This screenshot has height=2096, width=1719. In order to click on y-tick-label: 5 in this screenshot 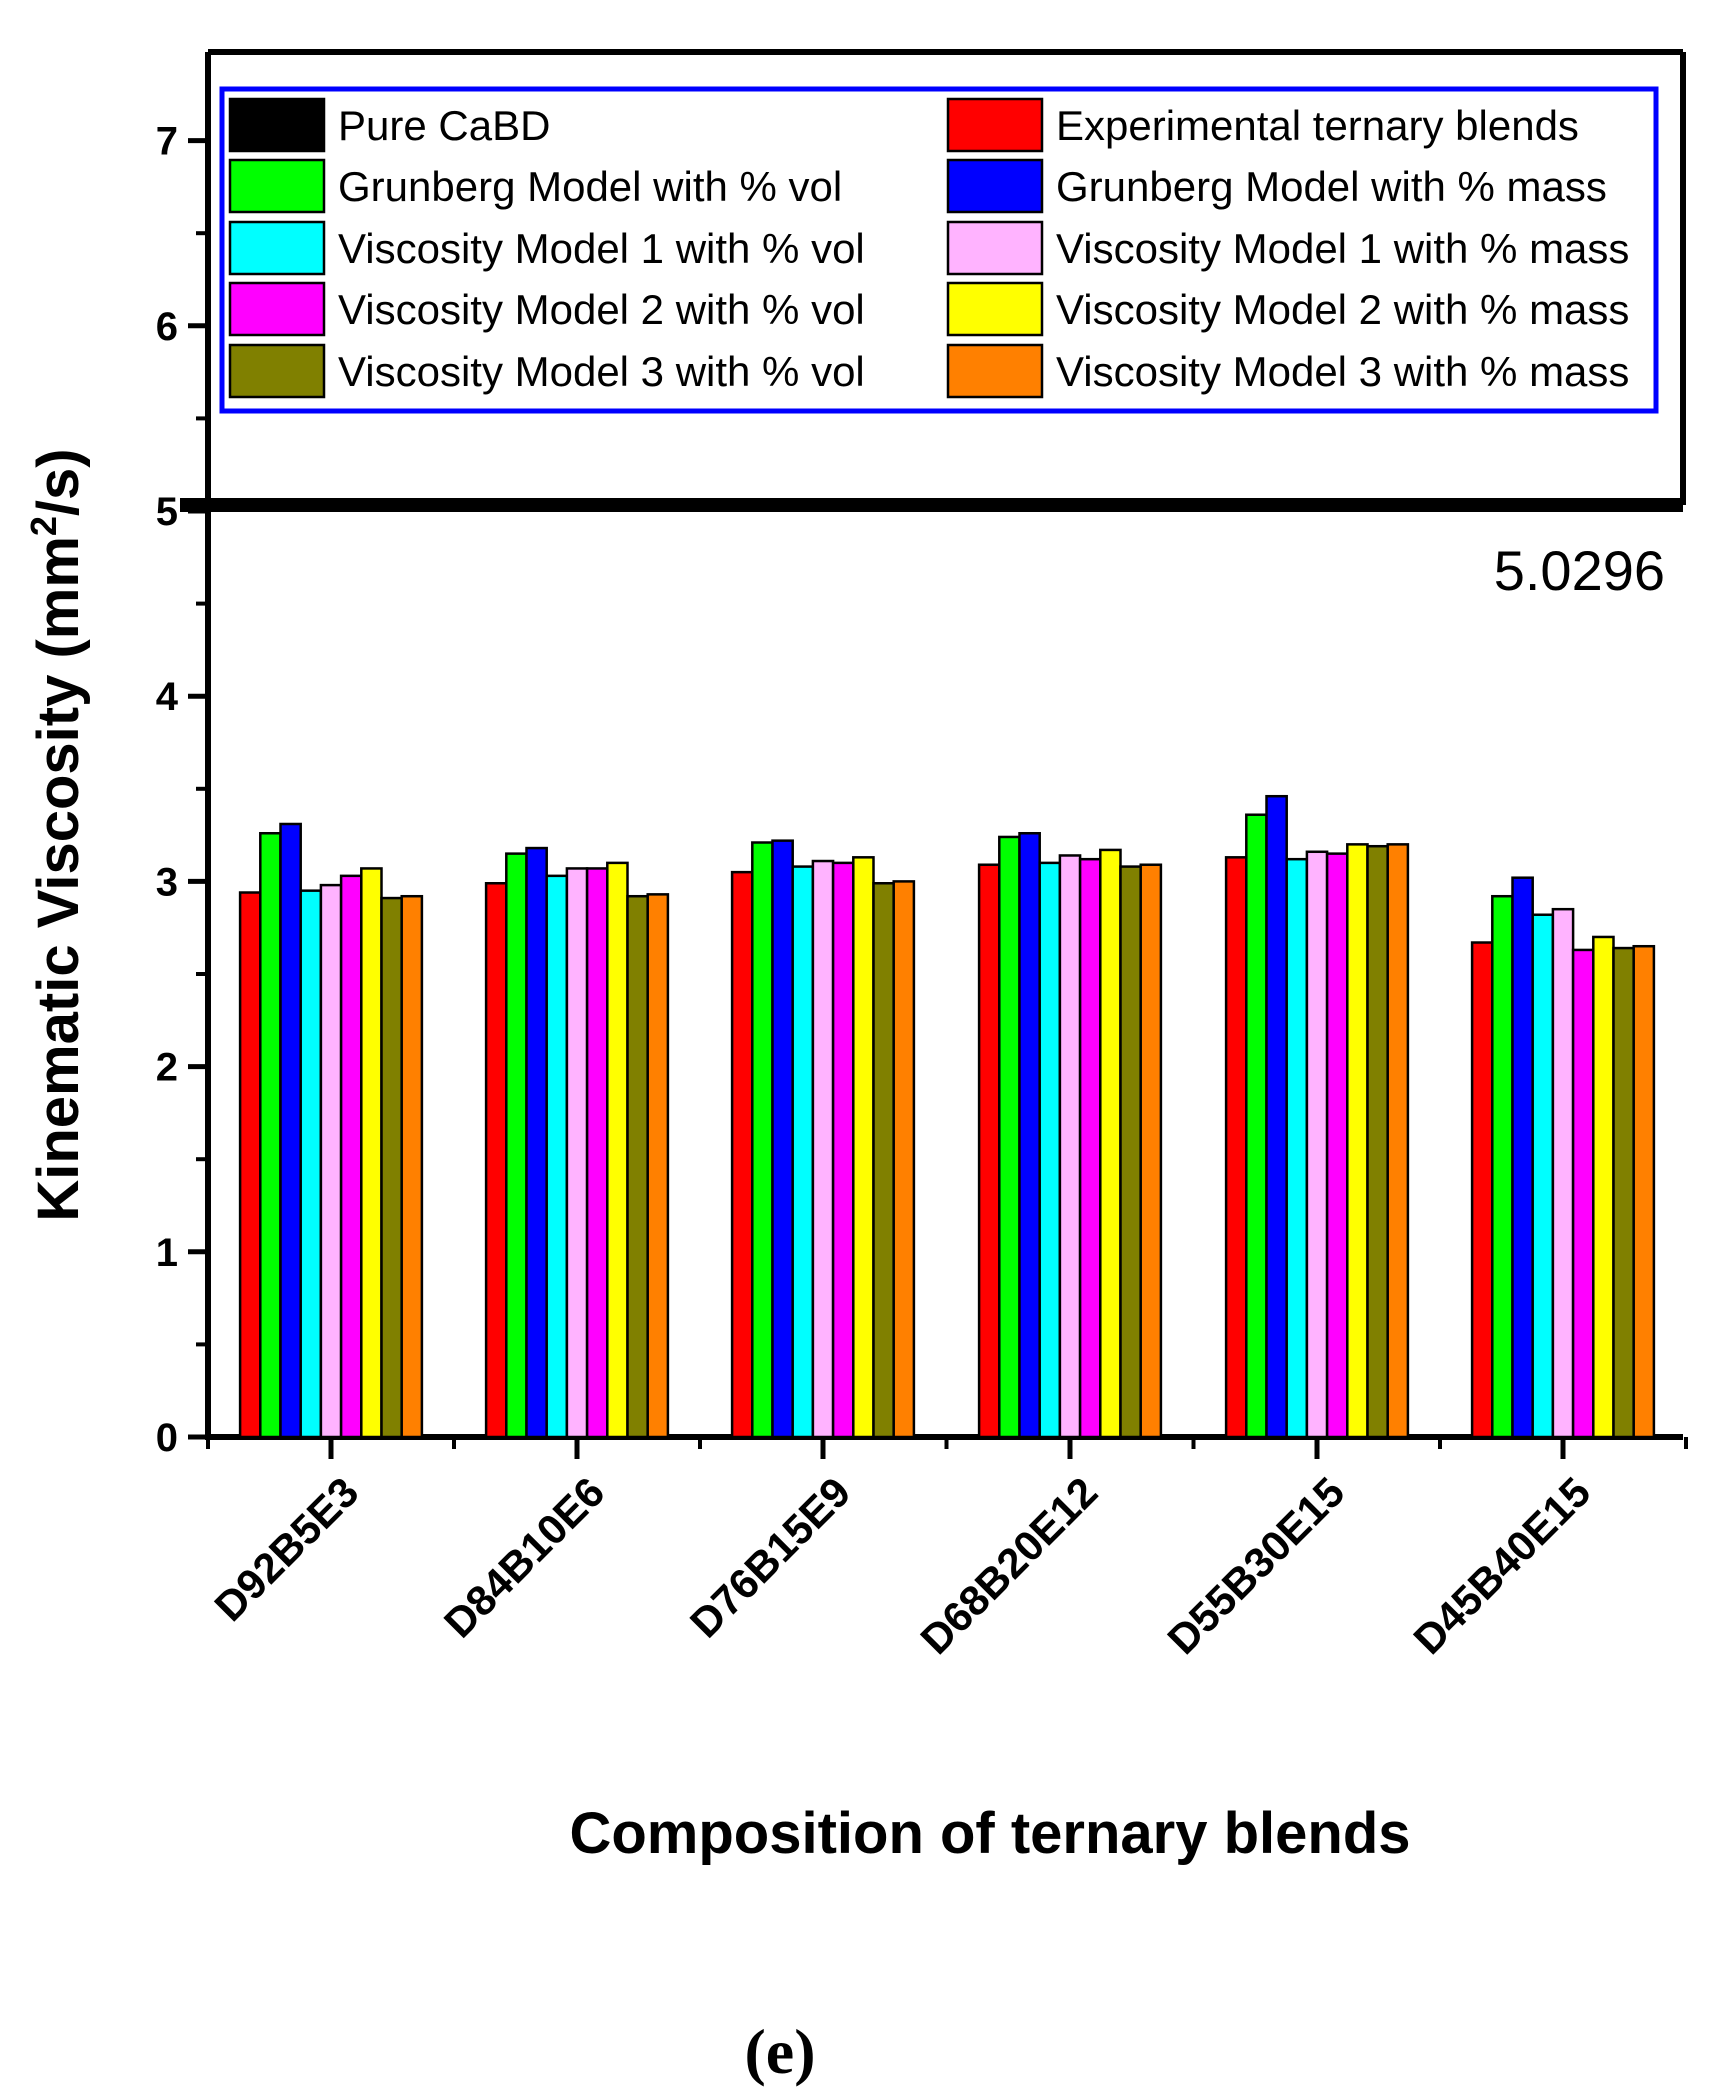, I will do `click(167, 512)`.